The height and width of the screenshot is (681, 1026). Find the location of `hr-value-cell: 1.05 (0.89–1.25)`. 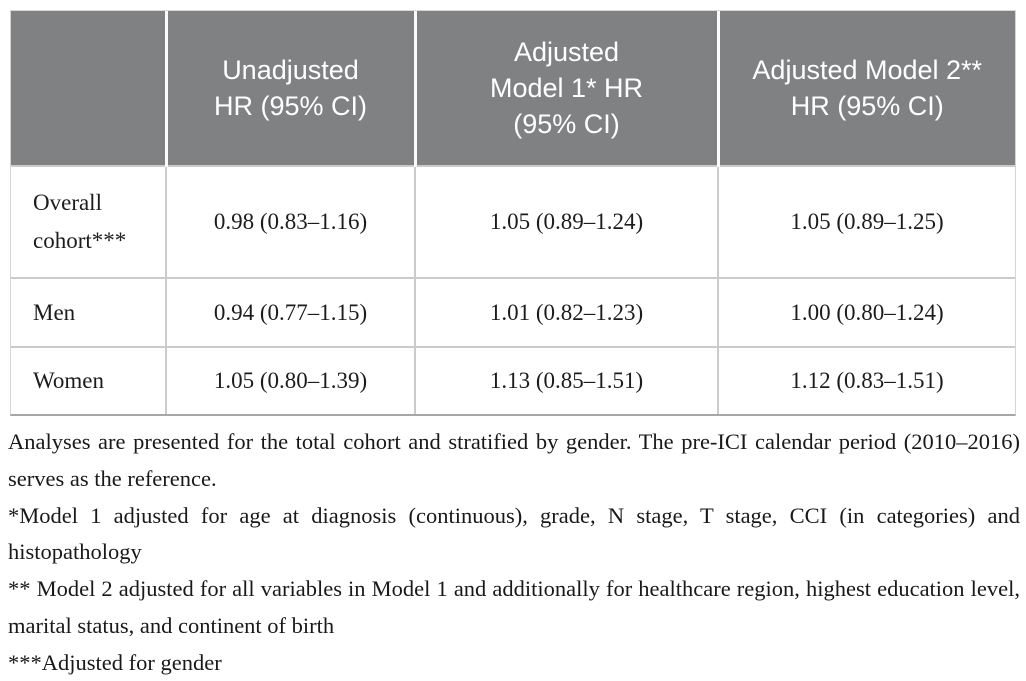

hr-value-cell: 1.05 (0.89–1.25) is located at coordinates (866, 221).